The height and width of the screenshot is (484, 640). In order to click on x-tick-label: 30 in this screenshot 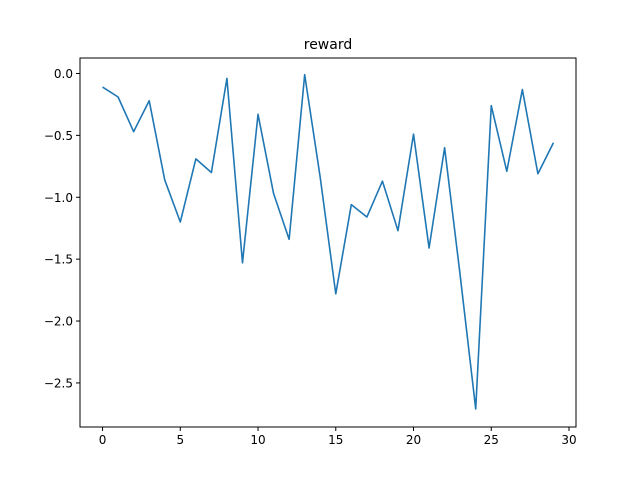, I will do `click(568, 440)`.